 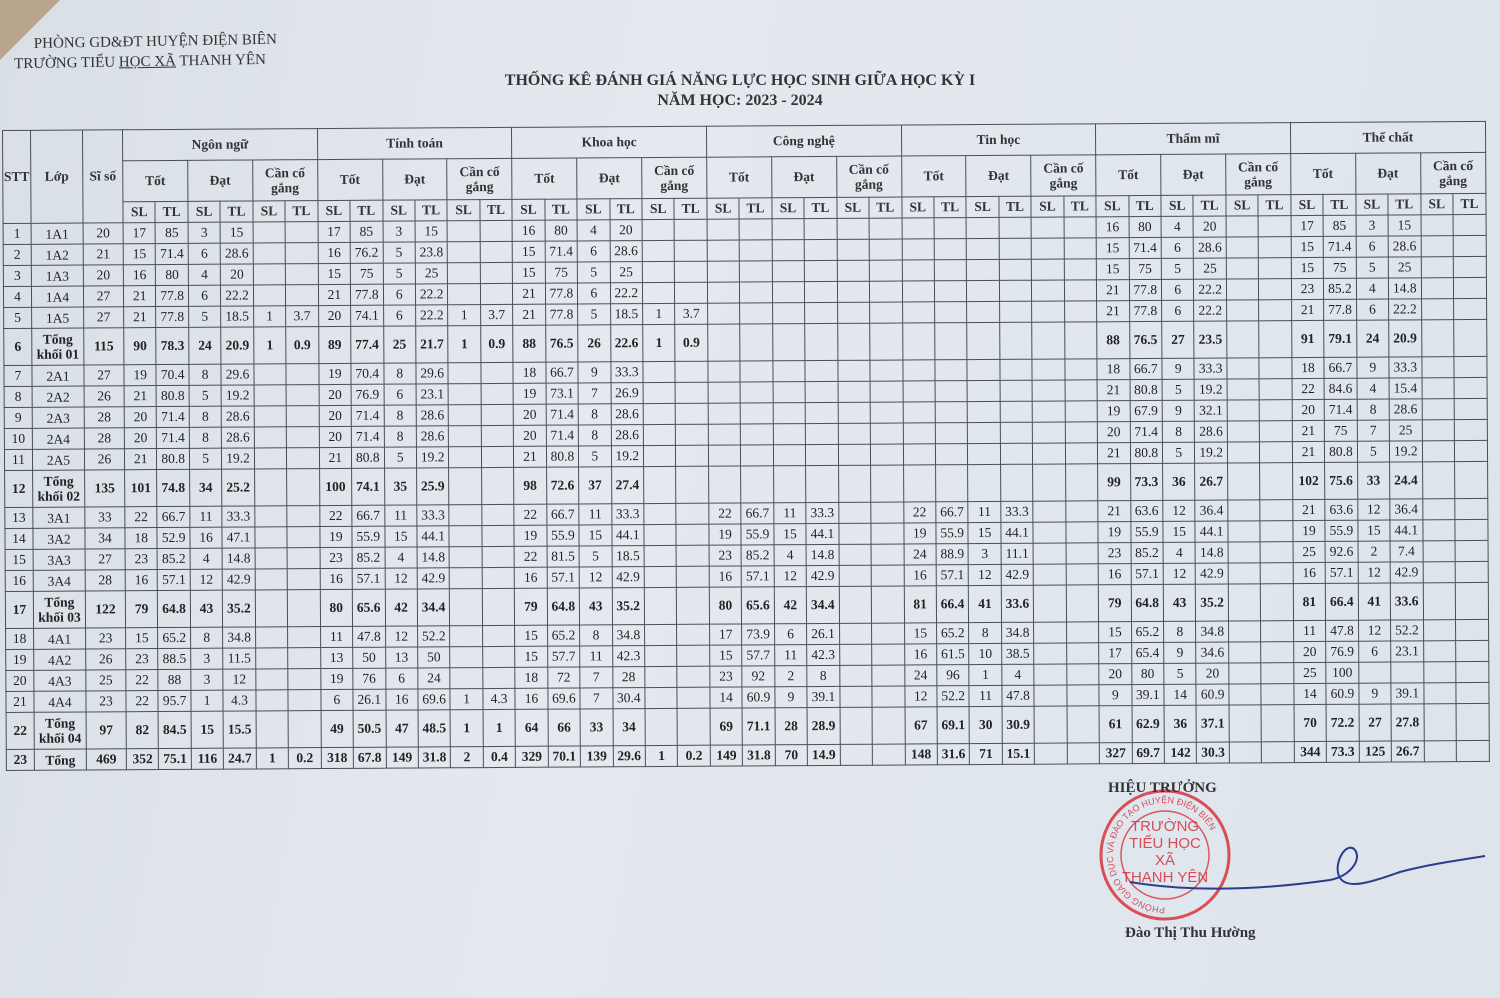 I want to click on cell-value: 19, so click(x=529, y=394).